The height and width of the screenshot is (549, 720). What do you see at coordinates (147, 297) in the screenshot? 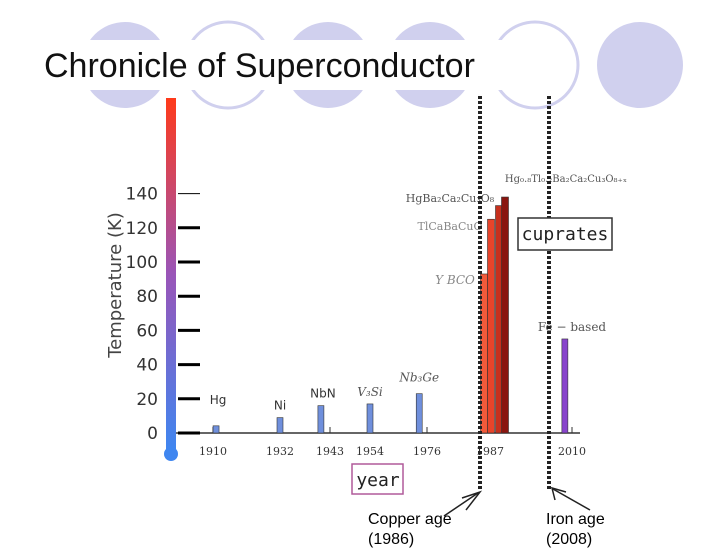
I see `y-tick-label: 80` at bounding box center [147, 297].